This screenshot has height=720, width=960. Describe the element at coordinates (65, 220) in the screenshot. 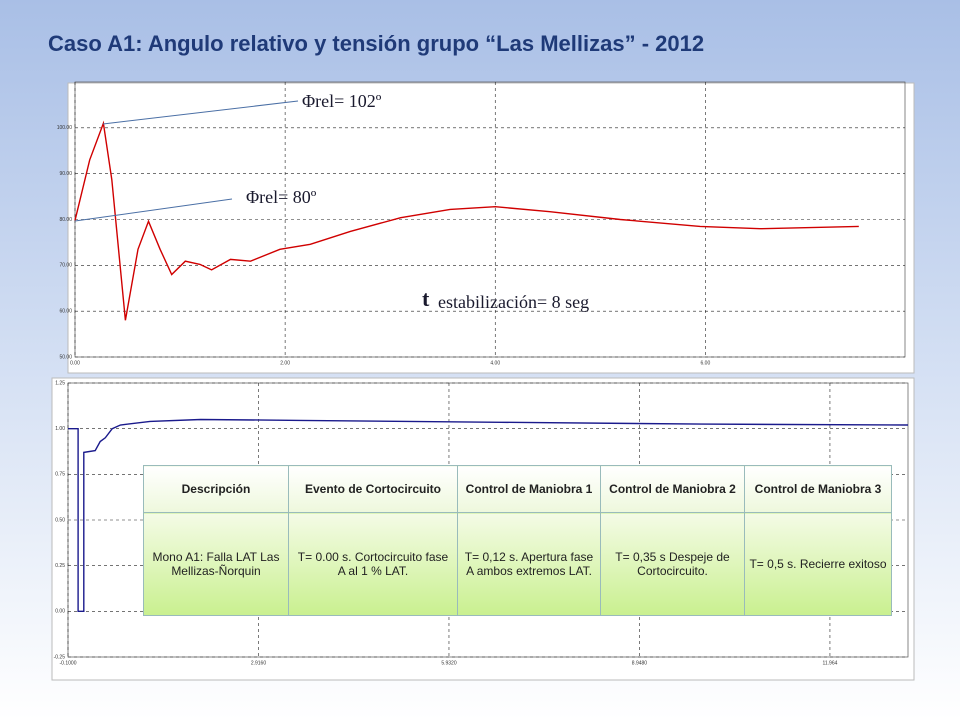

I see `y-tick-label: 80.00` at that location.